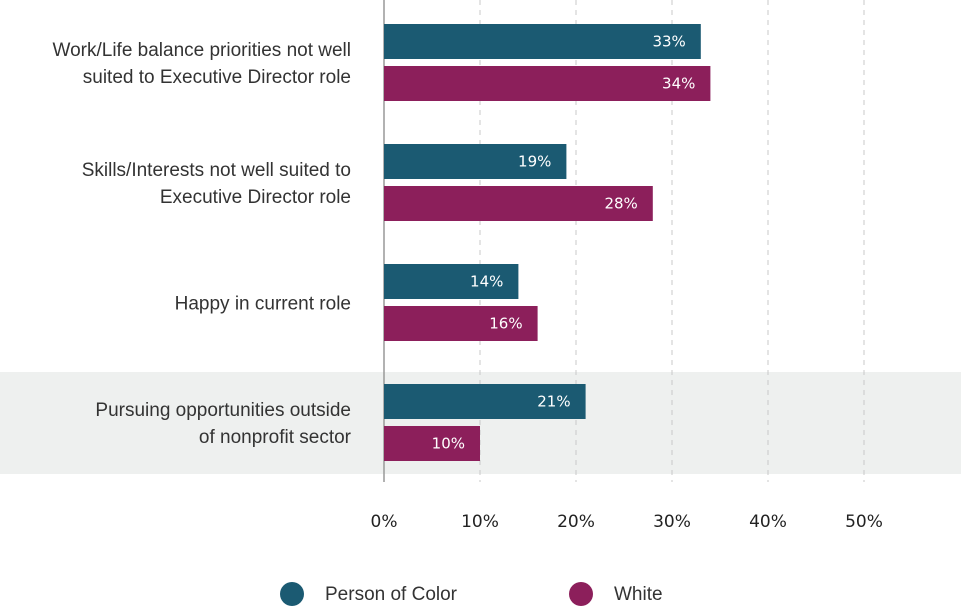 Image resolution: width=961 pixels, height=609 pixels. What do you see at coordinates (471, 594) in the screenshot?
I see `legend: Person of Color White` at bounding box center [471, 594].